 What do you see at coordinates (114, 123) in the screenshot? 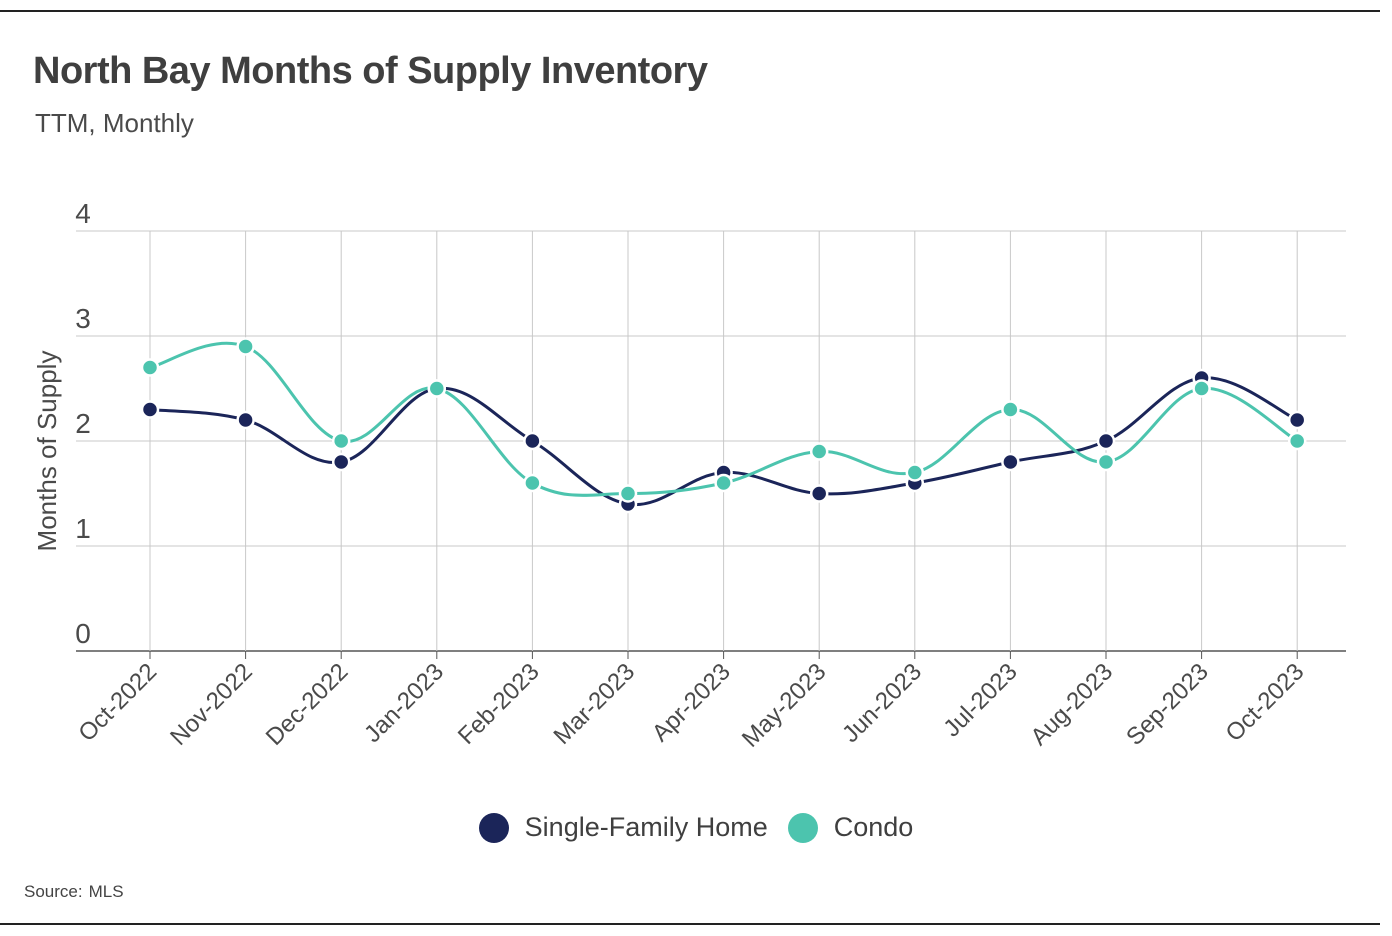
I see `chart-subtitle: TTM, Monthly` at bounding box center [114, 123].